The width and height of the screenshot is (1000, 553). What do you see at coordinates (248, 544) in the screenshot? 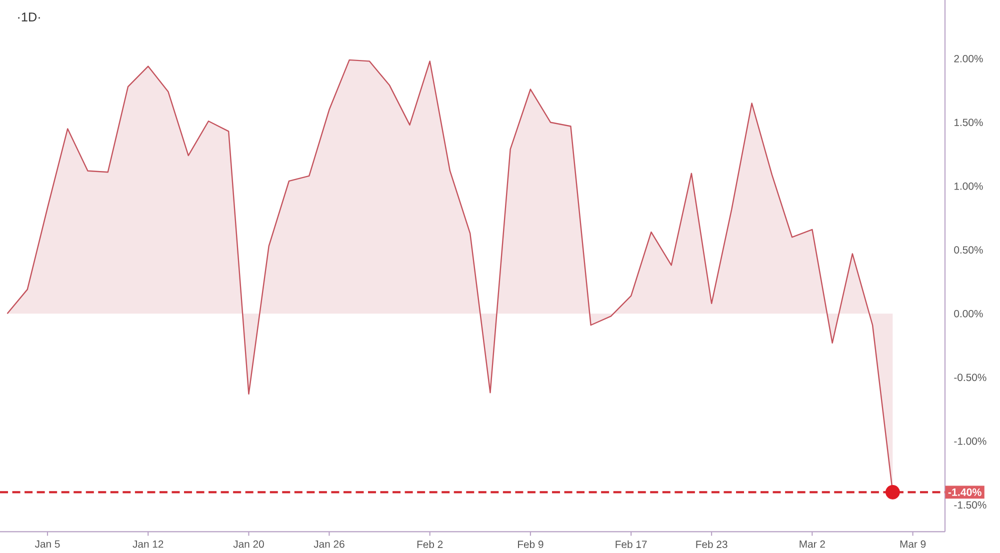
I see `x-tick-label: Jan 20` at bounding box center [248, 544].